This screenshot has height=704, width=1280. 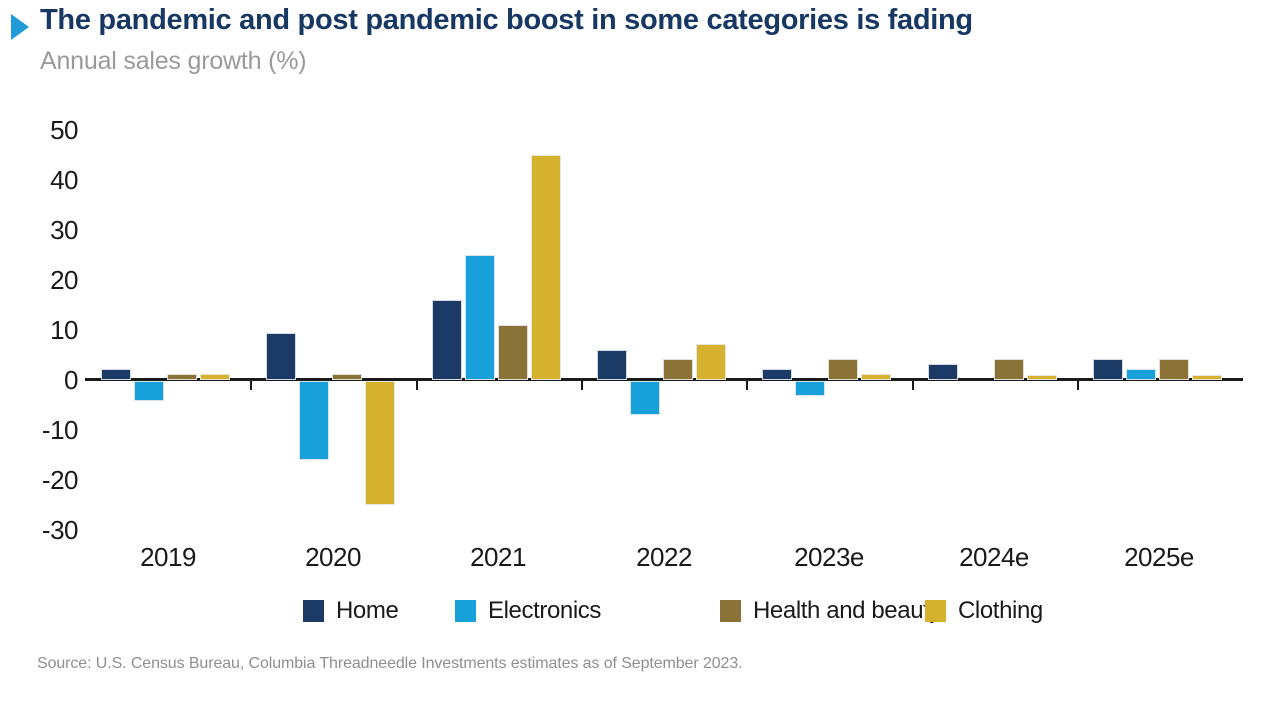 What do you see at coordinates (943, 372) in the screenshot?
I see `bar-home-2024e` at bounding box center [943, 372].